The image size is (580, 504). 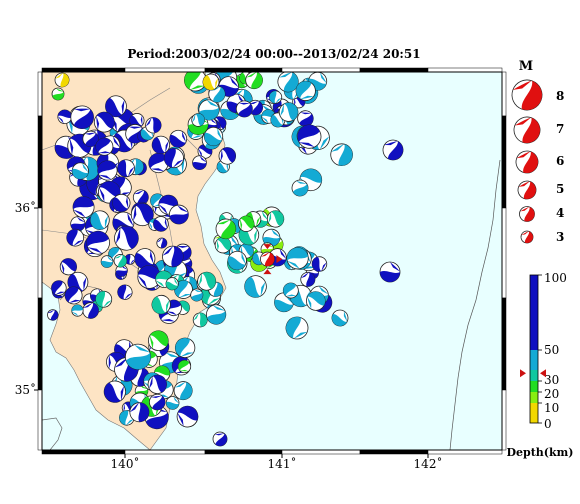 I want to click on magnitude-legend: M 8 7 6 5 4 3, so click(x=537, y=151).